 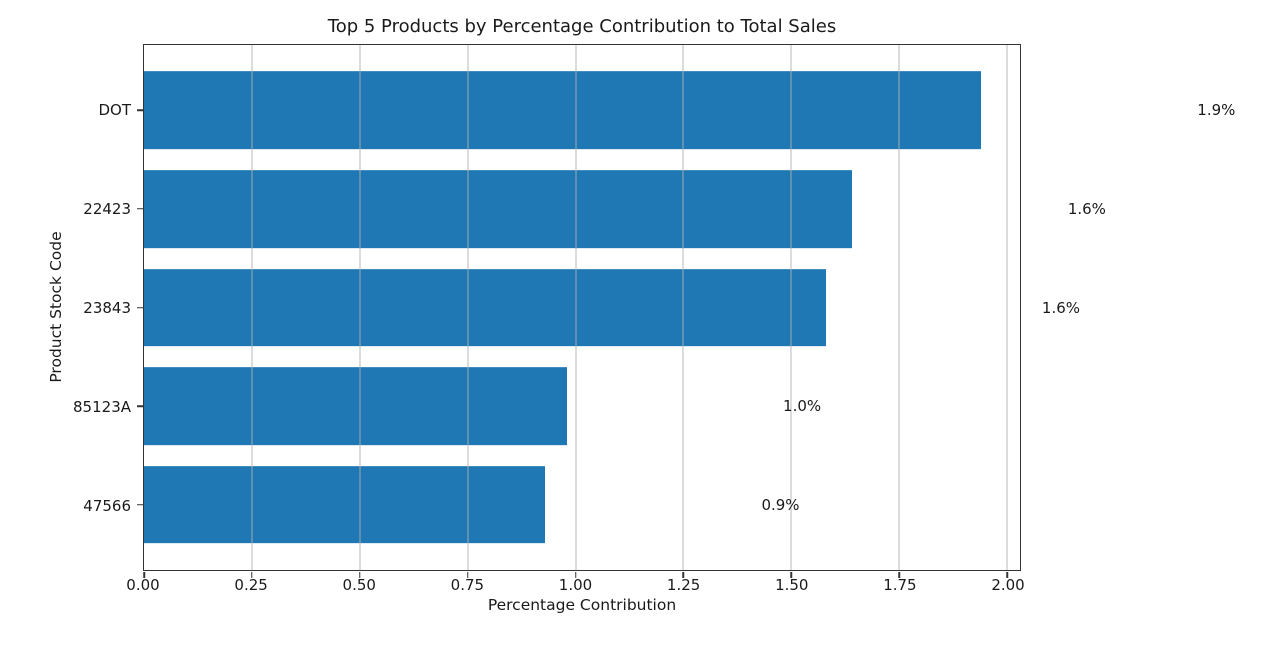 What do you see at coordinates (107, 307) in the screenshot?
I see `y-tick-label: 23843` at bounding box center [107, 307].